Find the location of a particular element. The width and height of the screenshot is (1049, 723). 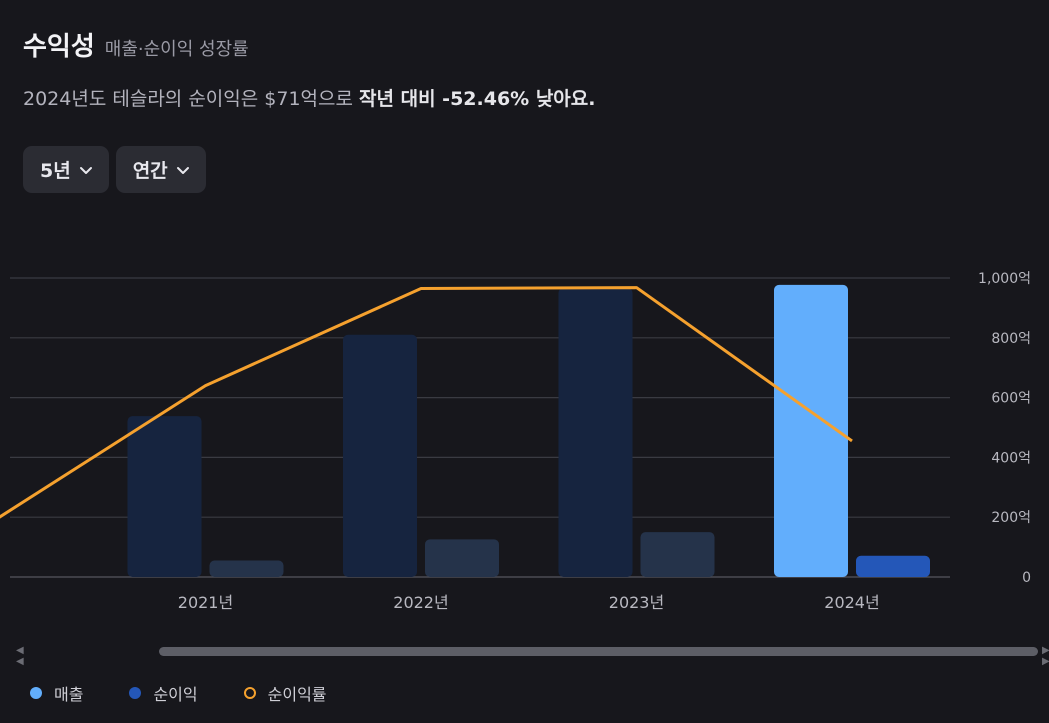

legend-label: 매출 is located at coordinates (69, 694).